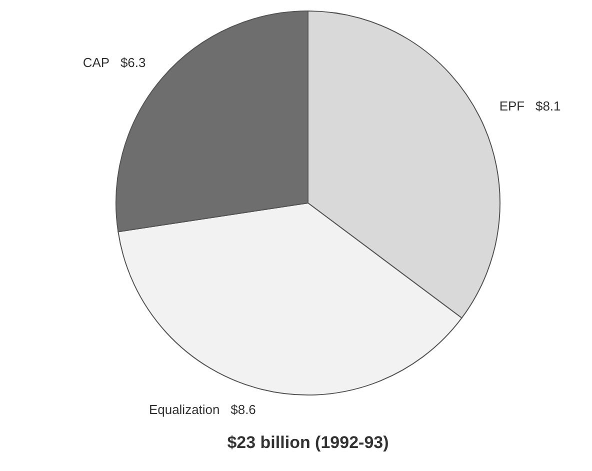 The height and width of the screenshot is (471, 592). What do you see at coordinates (548, 106) in the screenshot?
I see `data-label: $8.1` at bounding box center [548, 106].